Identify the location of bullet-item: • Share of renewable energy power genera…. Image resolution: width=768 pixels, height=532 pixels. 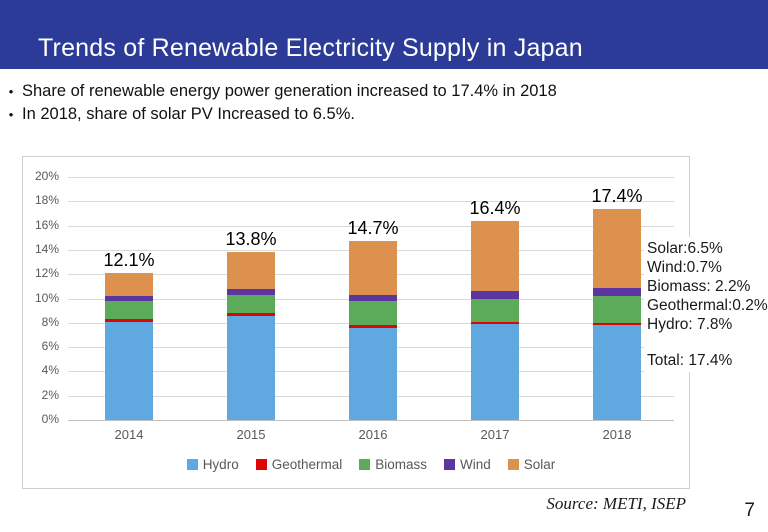
(380, 91).